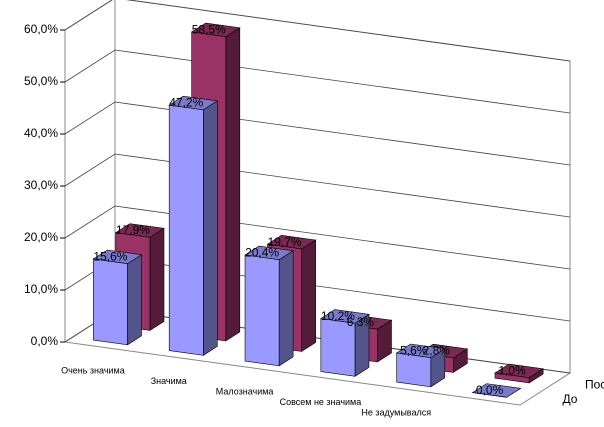 The height and width of the screenshot is (427, 604). I want to click on data-label: 2,8%, so click(437, 351).